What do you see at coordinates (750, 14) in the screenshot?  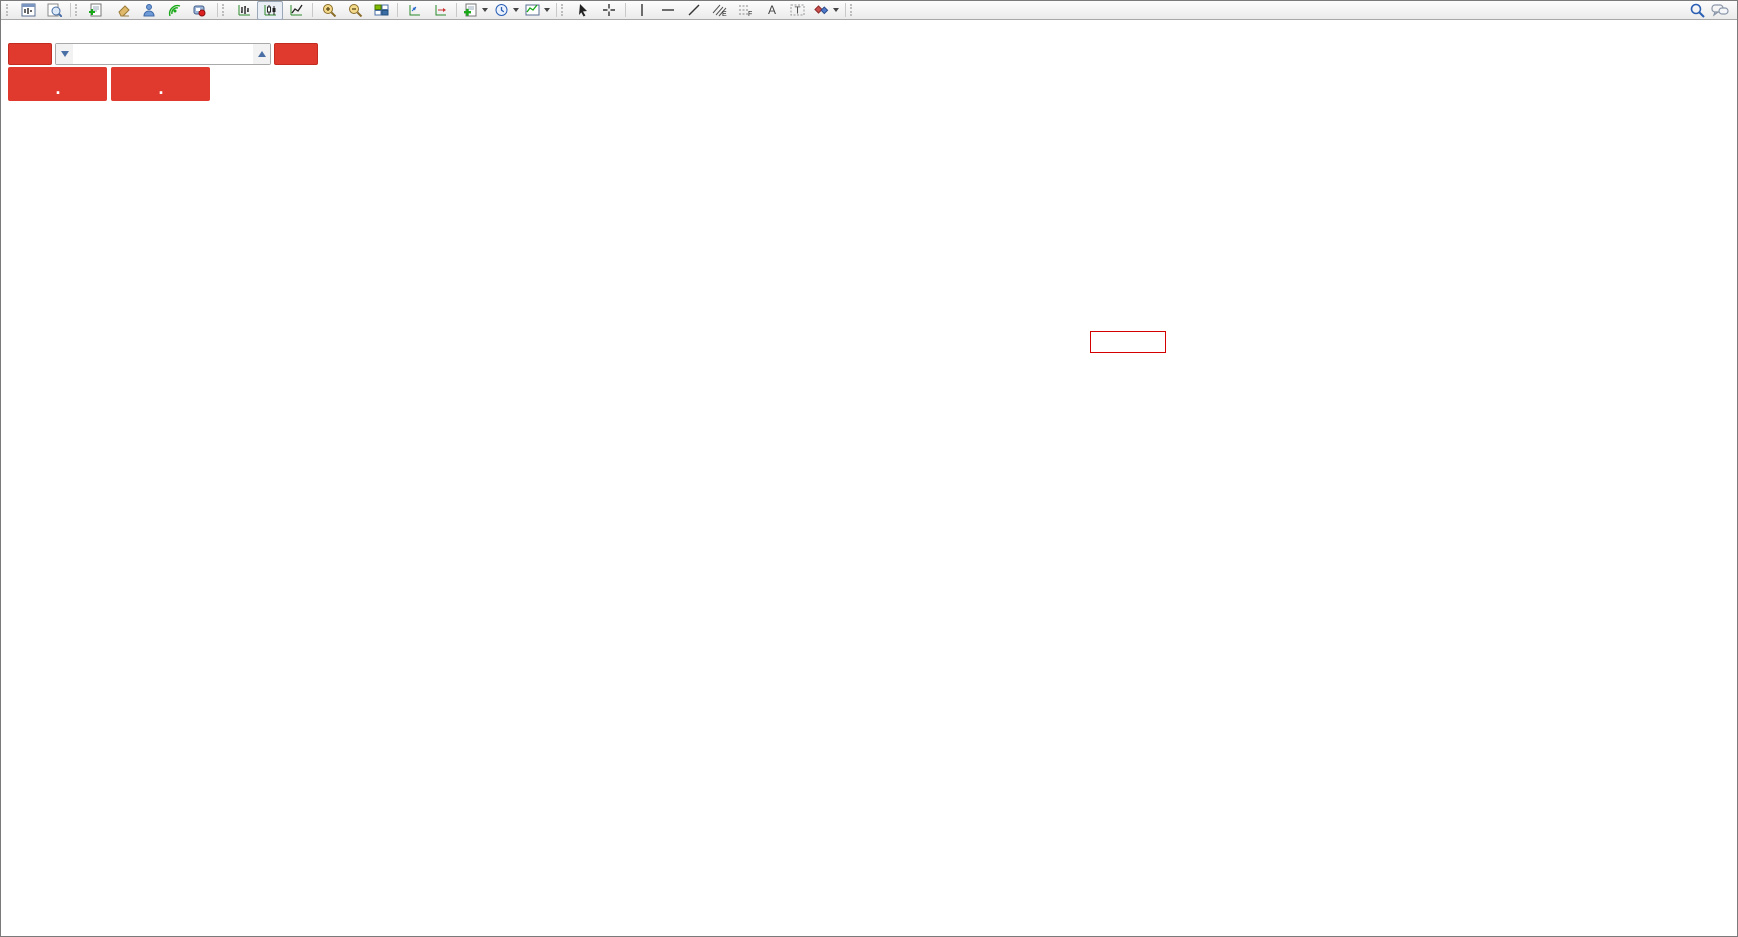 I see `svg-text: F` at bounding box center [750, 14].